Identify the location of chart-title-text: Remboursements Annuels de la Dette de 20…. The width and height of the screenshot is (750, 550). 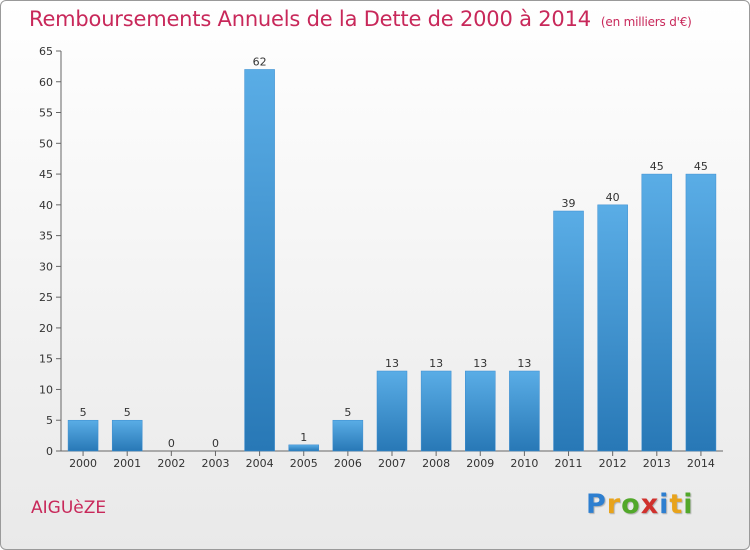
(310, 19).